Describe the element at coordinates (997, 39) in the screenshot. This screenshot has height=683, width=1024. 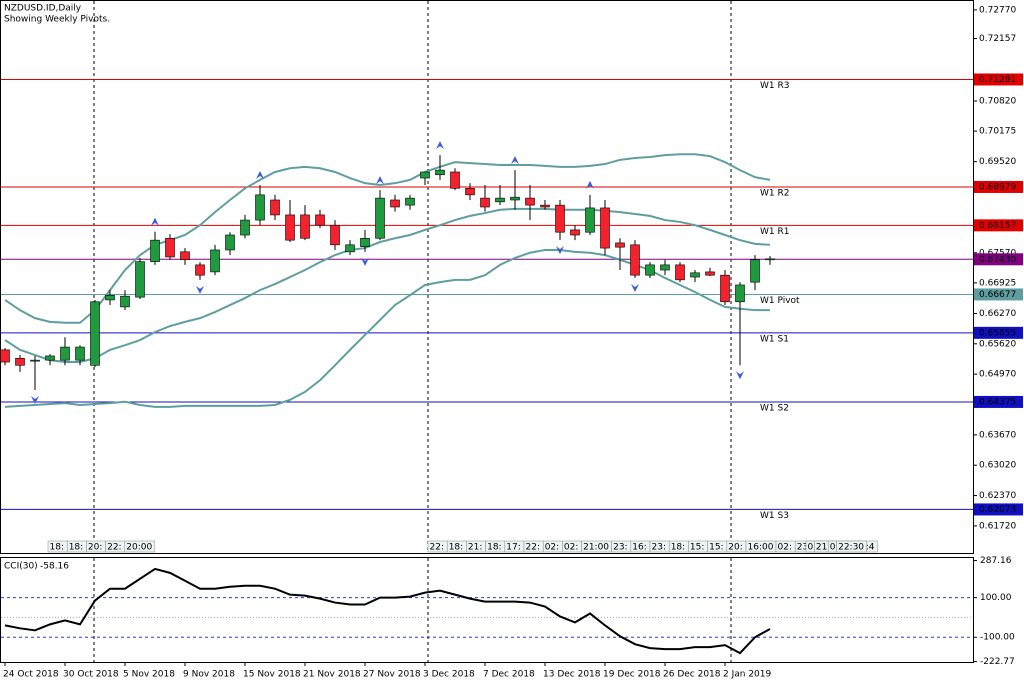
I see `y-tick-label: 0.72157` at that location.